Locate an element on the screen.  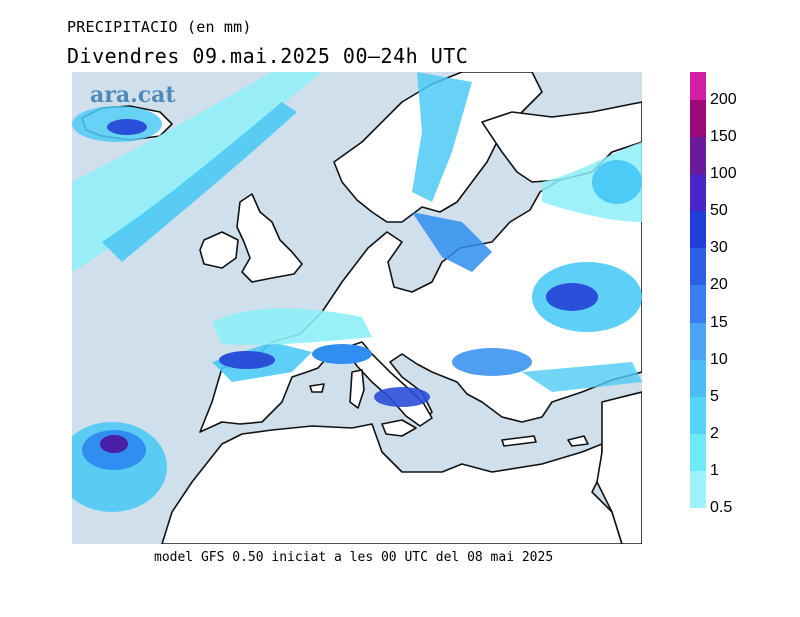
chart-title: PRECIPITACIO (en mm) is located at coordinates (159, 27).